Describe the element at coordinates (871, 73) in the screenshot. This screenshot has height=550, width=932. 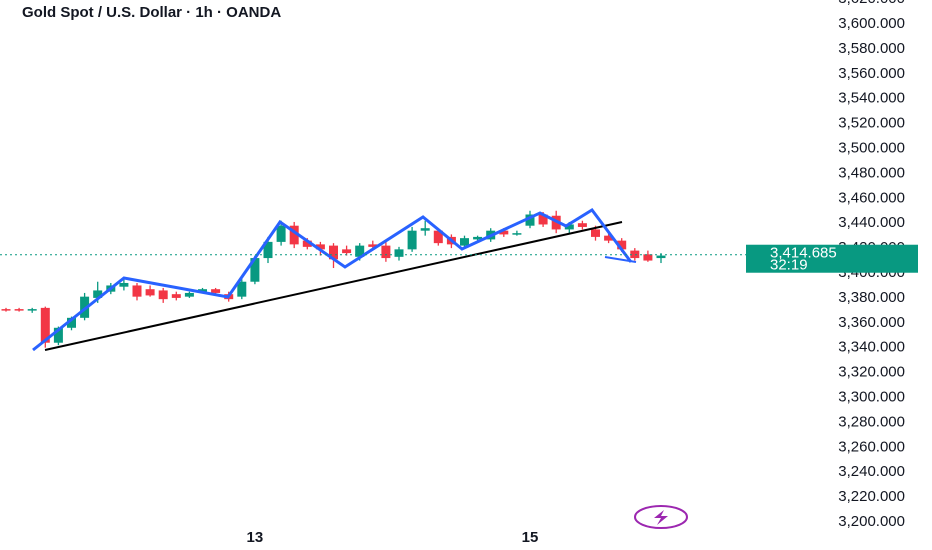
I see `y-tick-label: 3,560.000` at that location.